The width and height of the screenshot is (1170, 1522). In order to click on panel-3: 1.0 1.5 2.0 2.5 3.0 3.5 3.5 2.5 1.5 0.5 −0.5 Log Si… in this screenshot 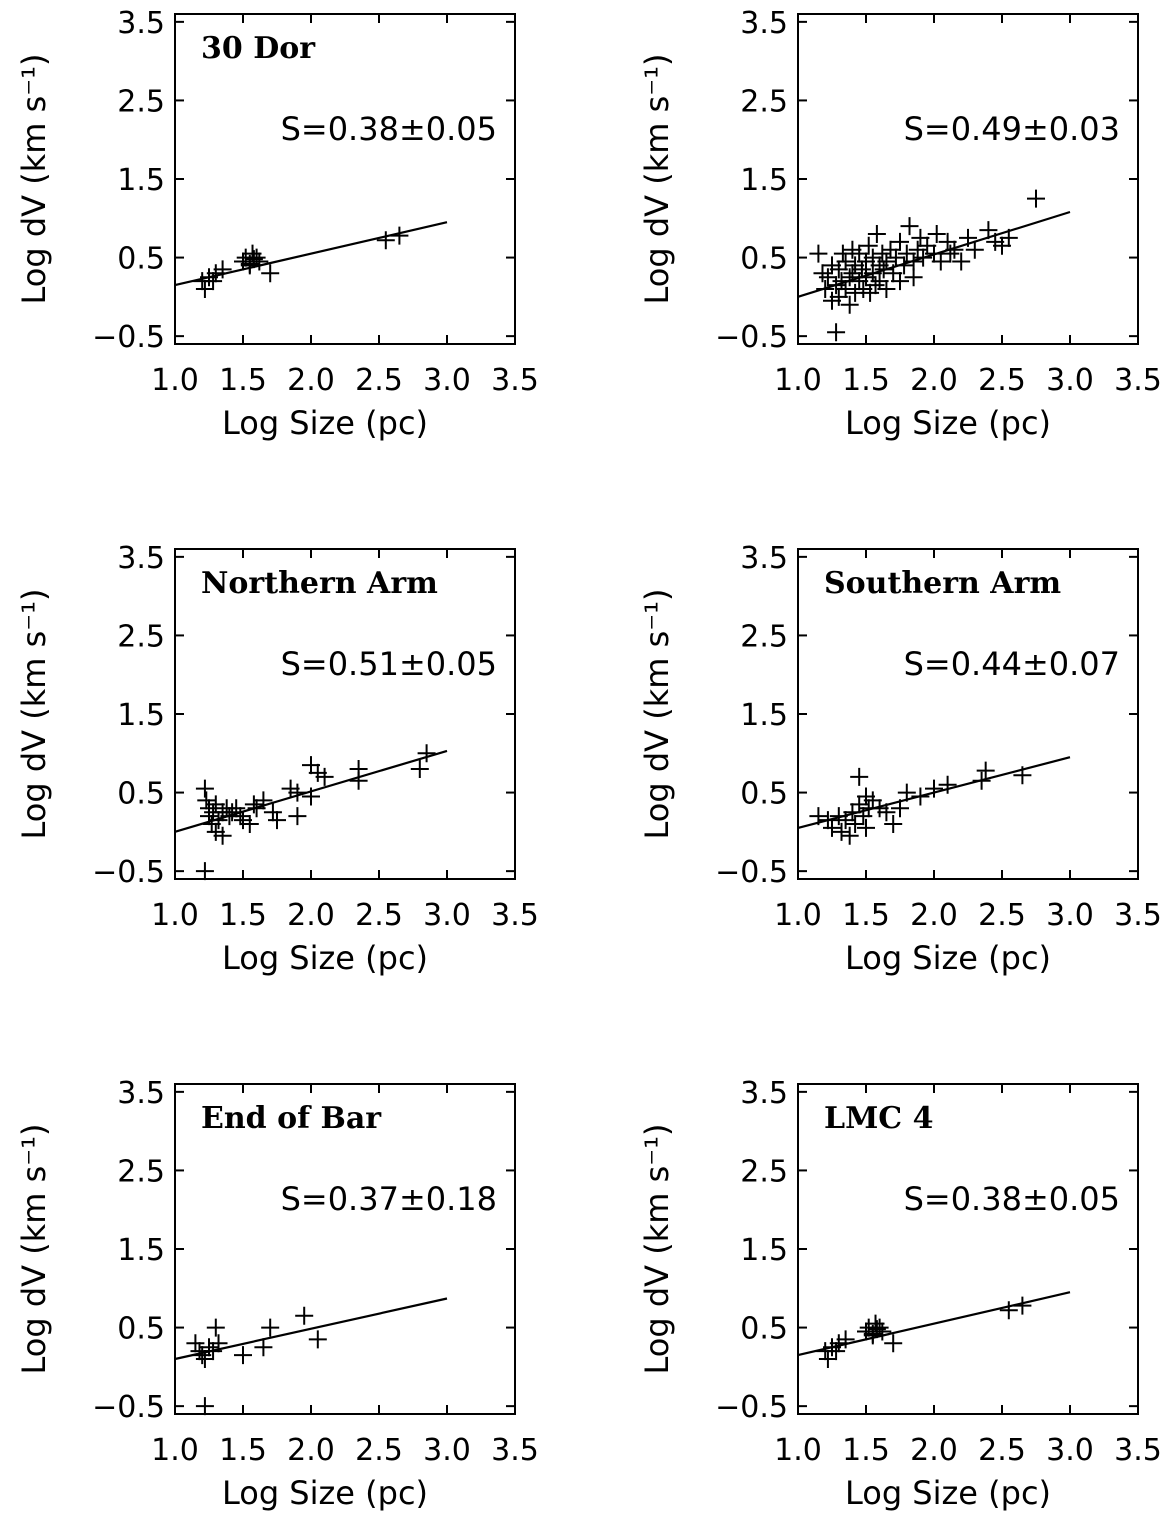, I will do `click(277, 759)`.